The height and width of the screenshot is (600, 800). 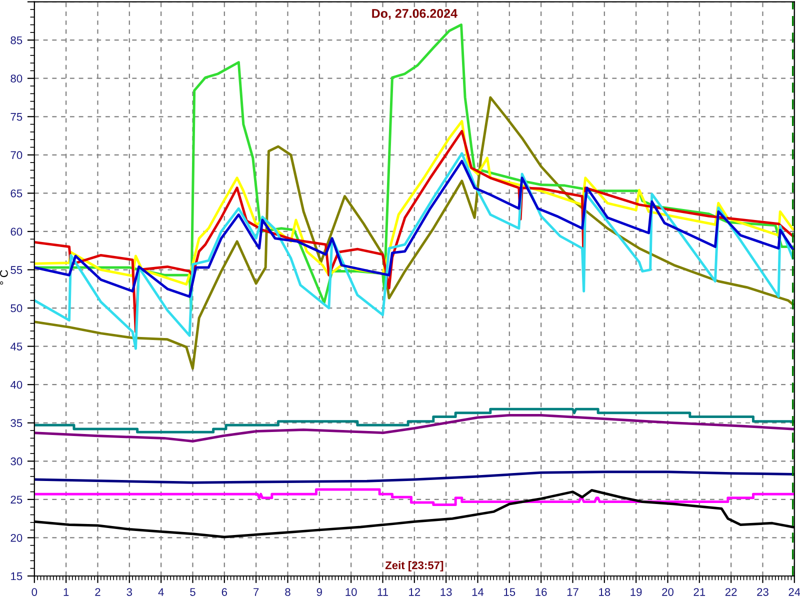 I want to click on x-tick-label: 16, so click(x=541, y=592).